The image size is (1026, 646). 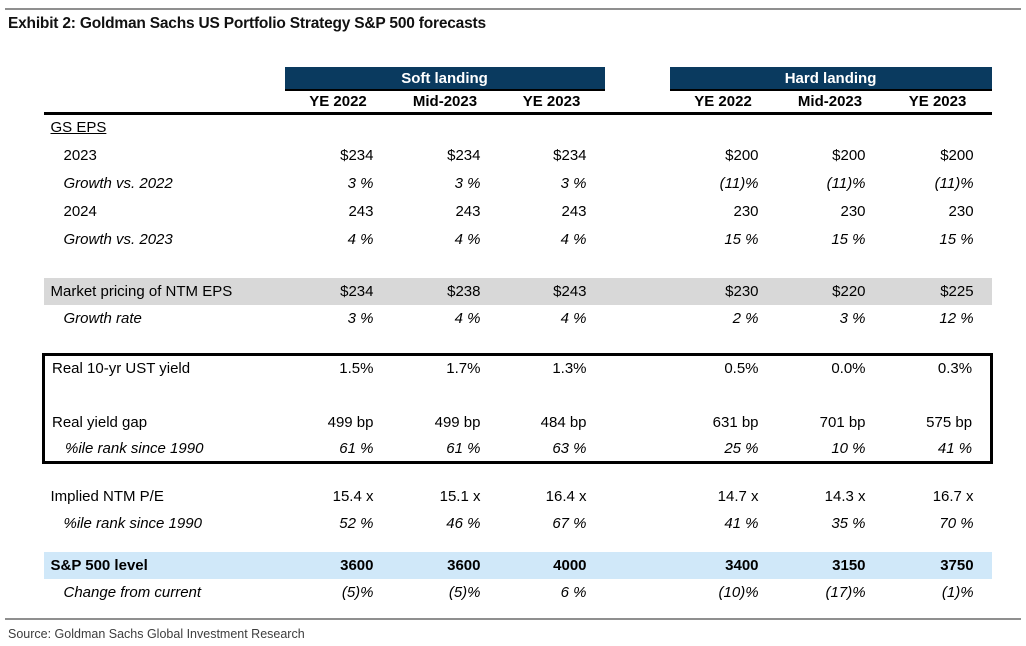 I want to click on row-eps-2023: 2023 $234 $234 $234 $200 $200 $200, so click(x=518, y=155).